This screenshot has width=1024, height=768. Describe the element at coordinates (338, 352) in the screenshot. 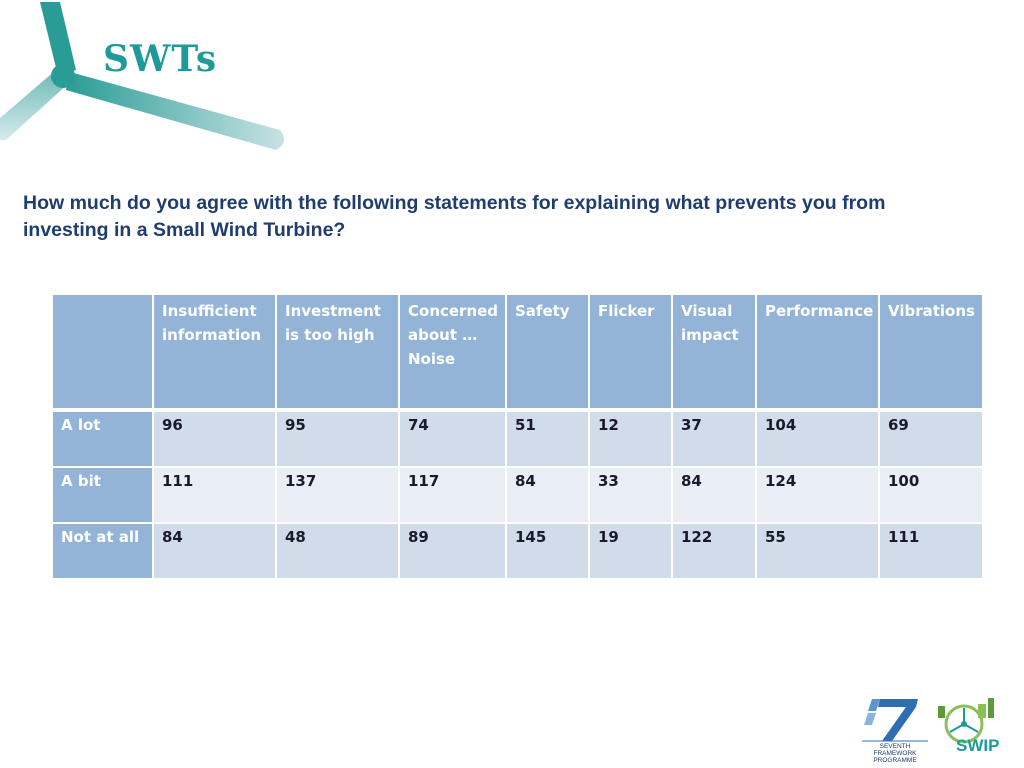

I see `column-header: Investment is too high` at that location.